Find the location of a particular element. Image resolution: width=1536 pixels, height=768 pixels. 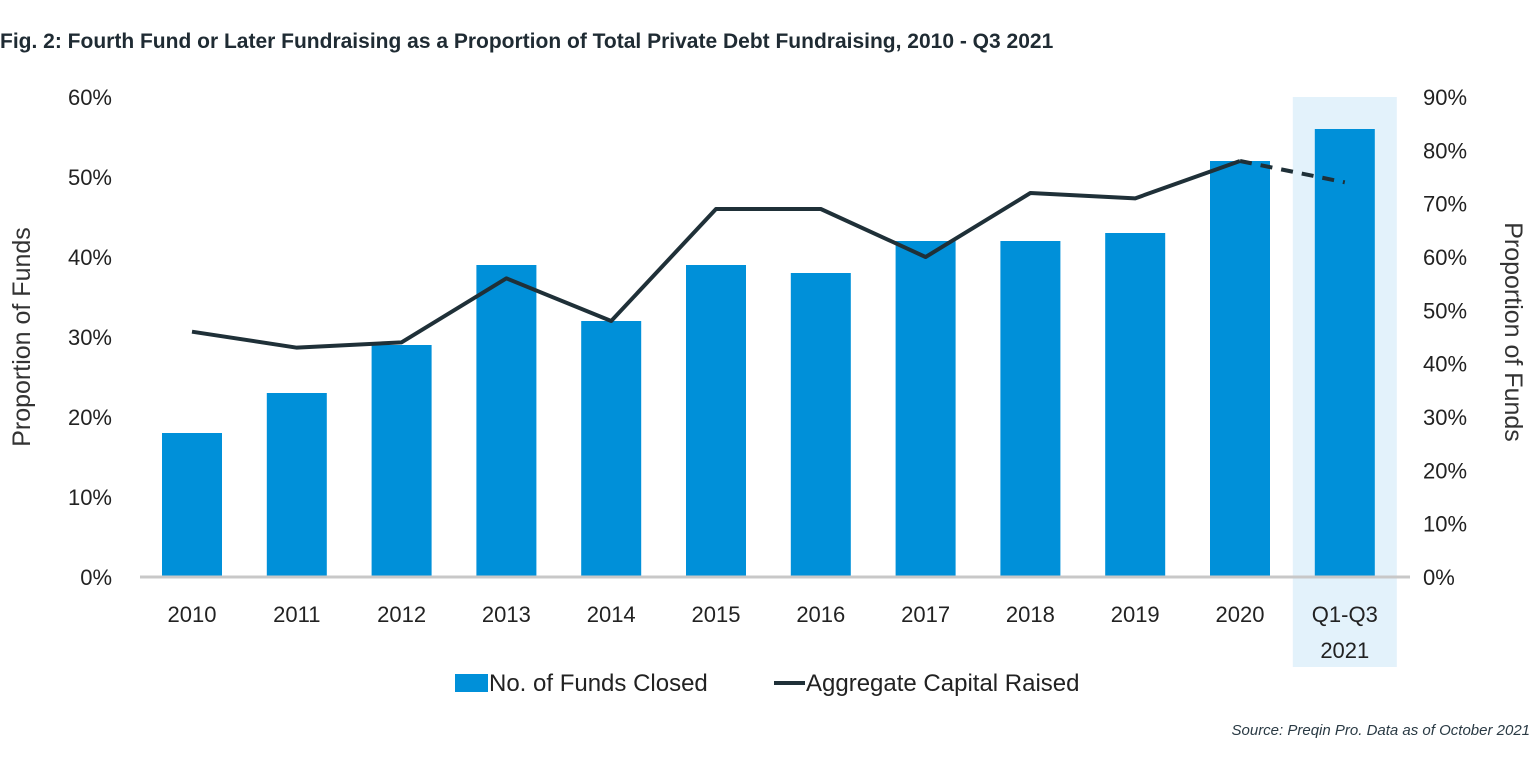

x-tick-label: 2021 is located at coordinates (1344, 650).